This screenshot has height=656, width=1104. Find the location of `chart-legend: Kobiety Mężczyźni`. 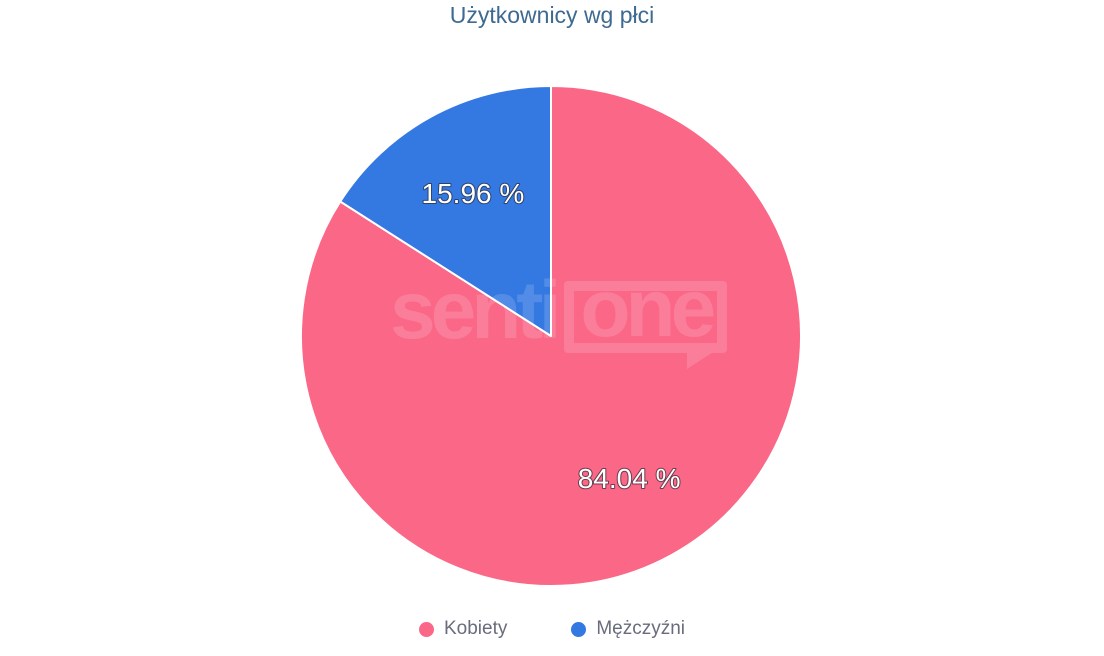

chart-legend: Kobiety Mężczyźni is located at coordinates (552, 629).